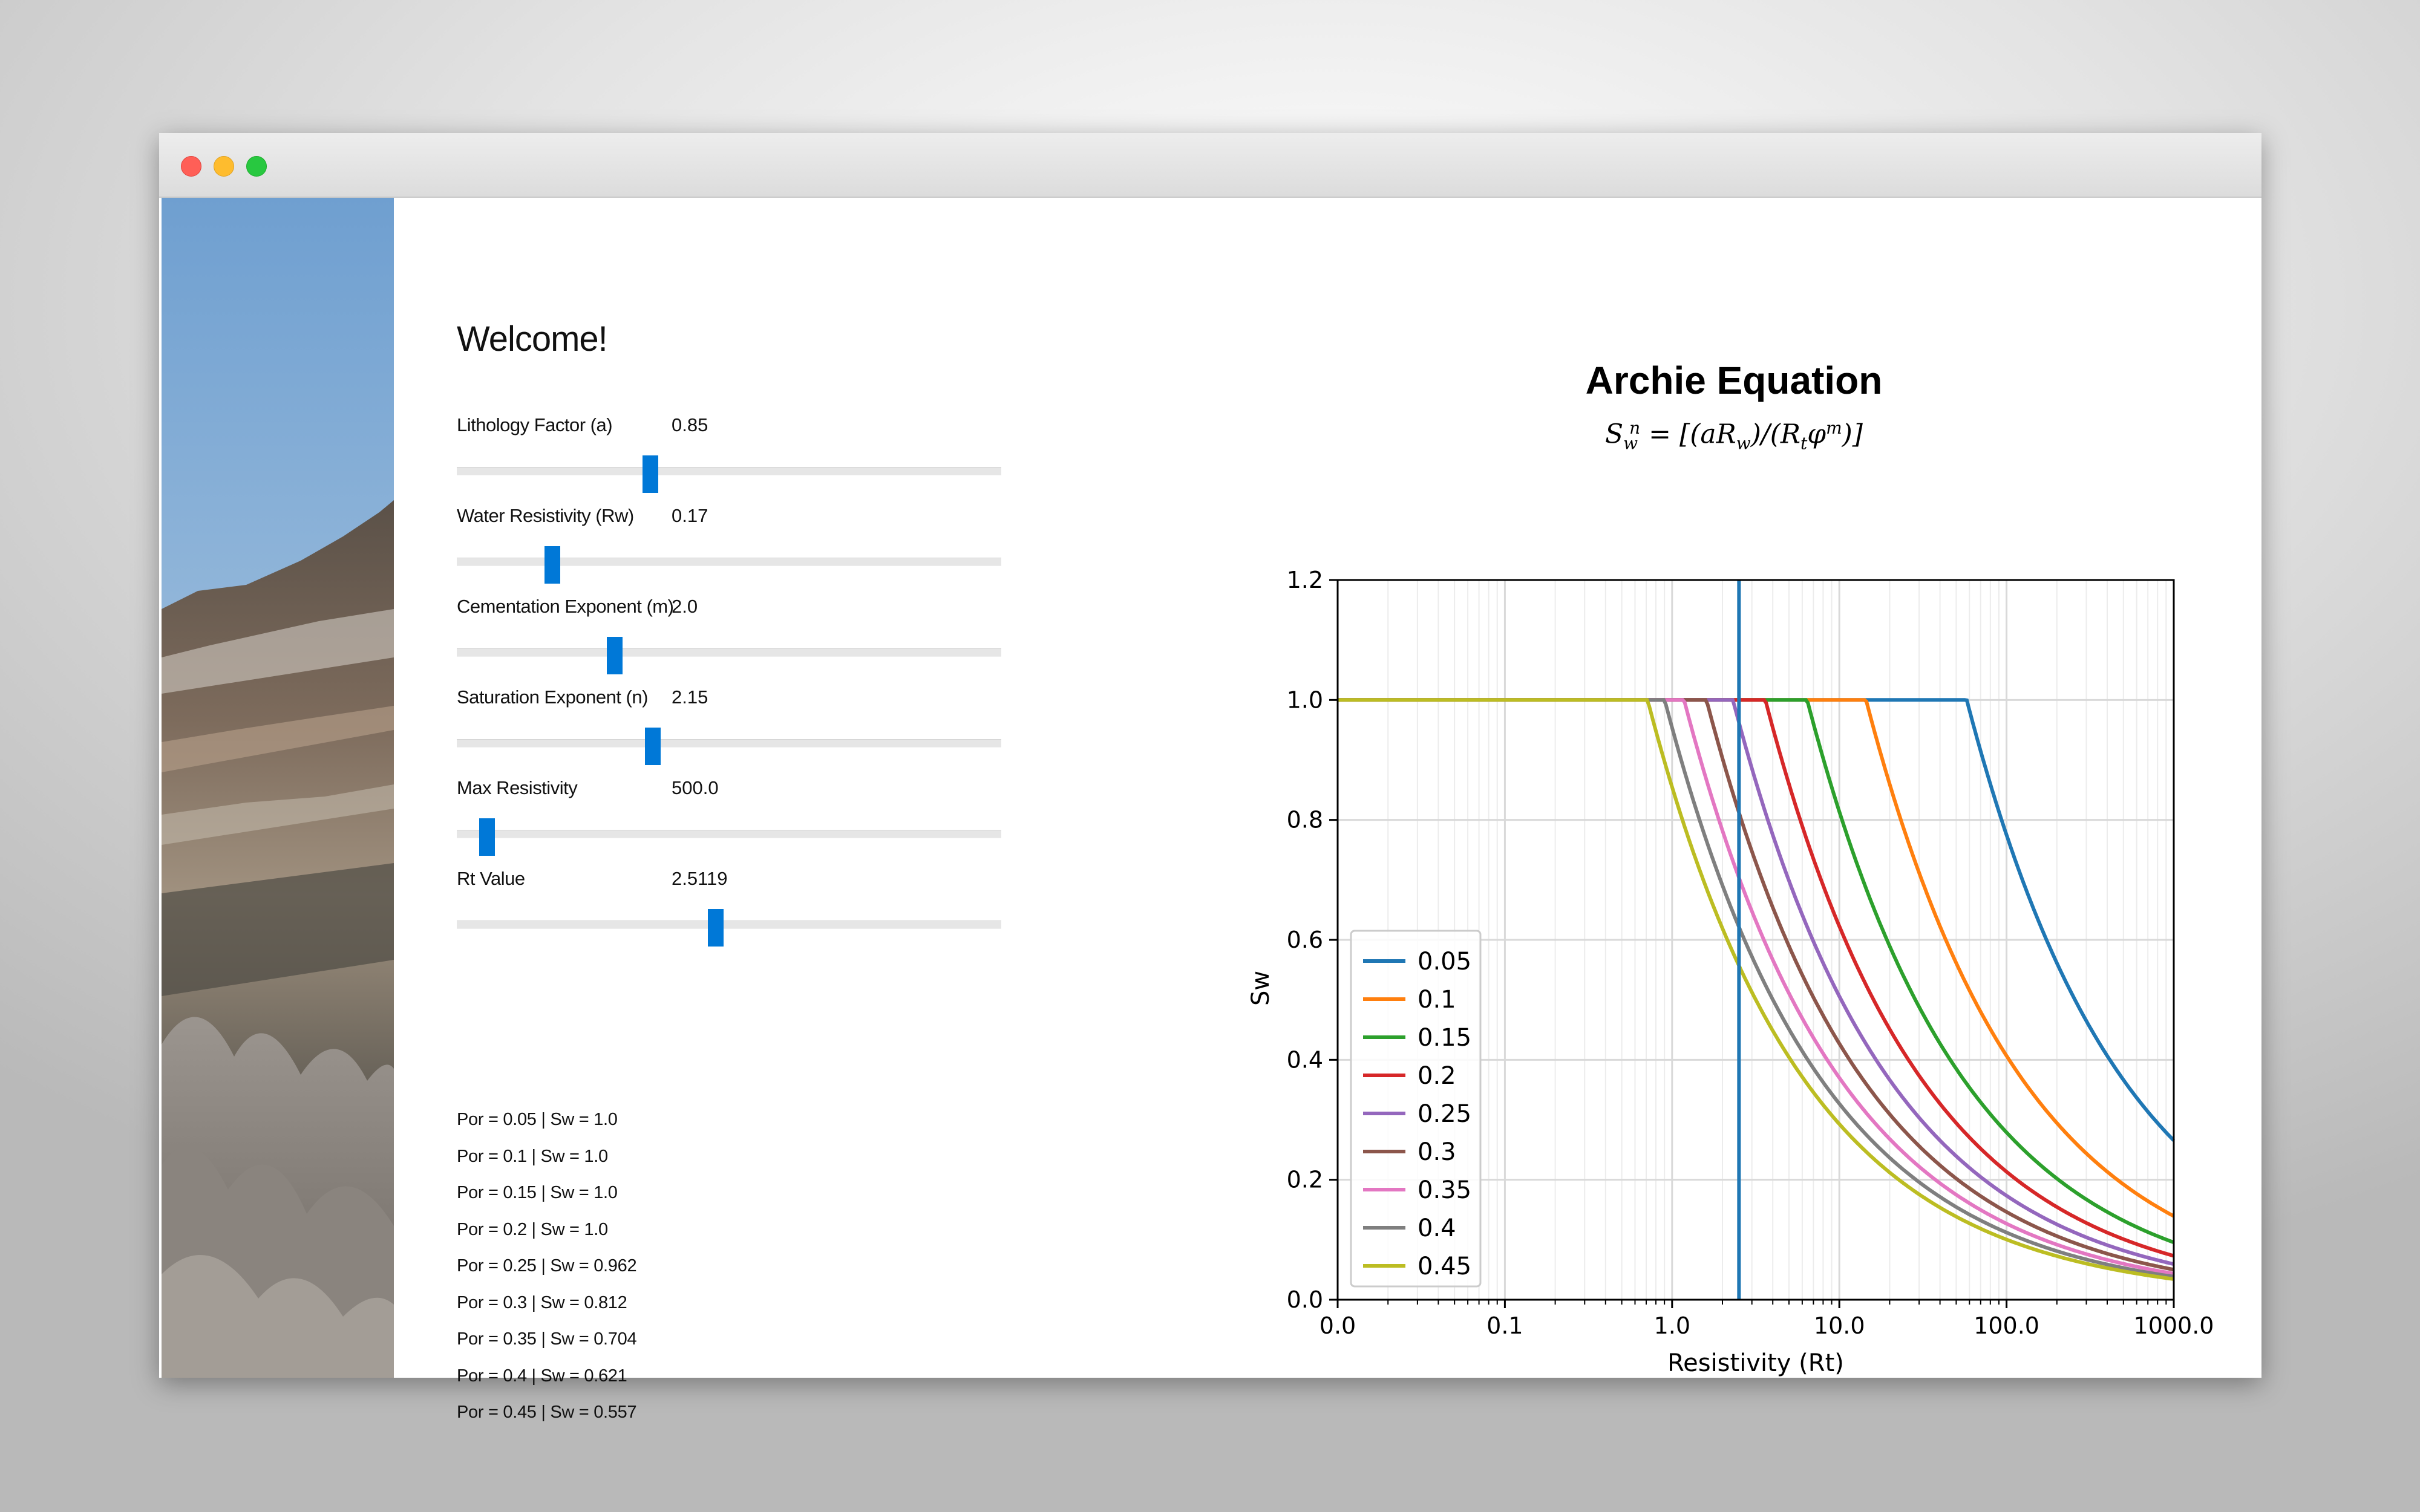  I want to click on y-axis-label: Sw, so click(1261, 988).